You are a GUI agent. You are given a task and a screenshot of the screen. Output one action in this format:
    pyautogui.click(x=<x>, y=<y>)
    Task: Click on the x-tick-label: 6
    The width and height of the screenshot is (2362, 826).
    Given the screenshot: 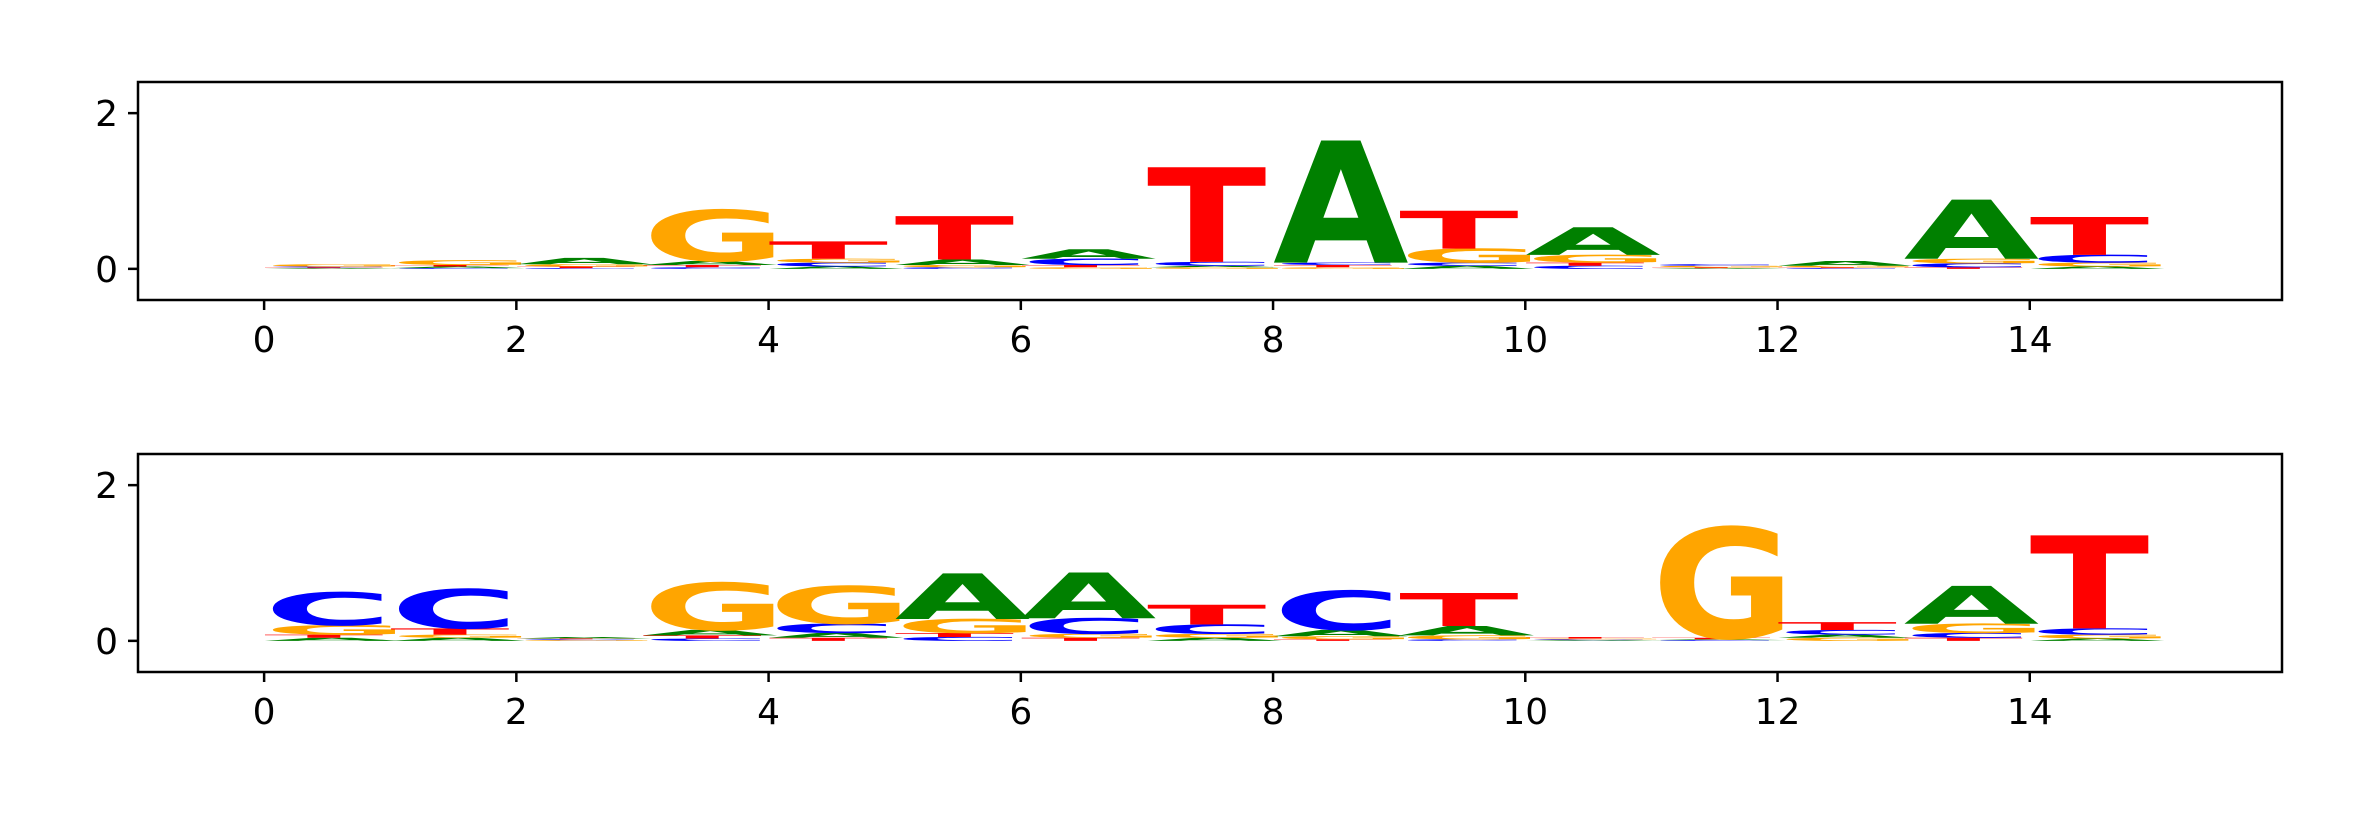 What is the action you would take?
    pyautogui.click(x=1020, y=712)
    